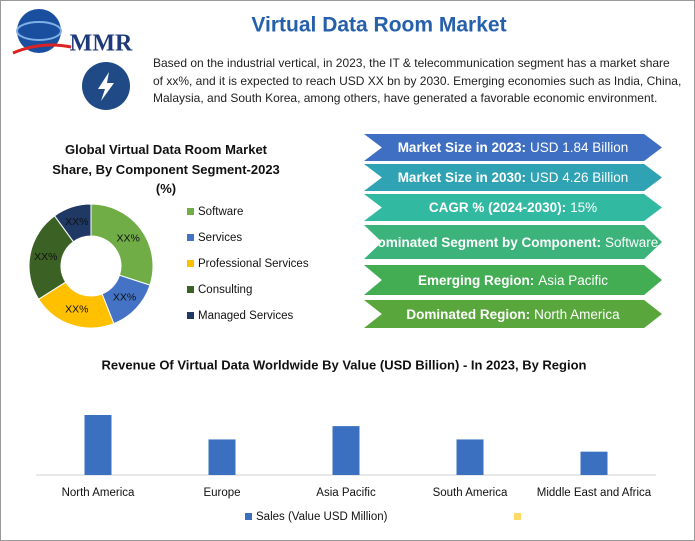  I want to click on legend-swatch-extra, so click(517, 516).